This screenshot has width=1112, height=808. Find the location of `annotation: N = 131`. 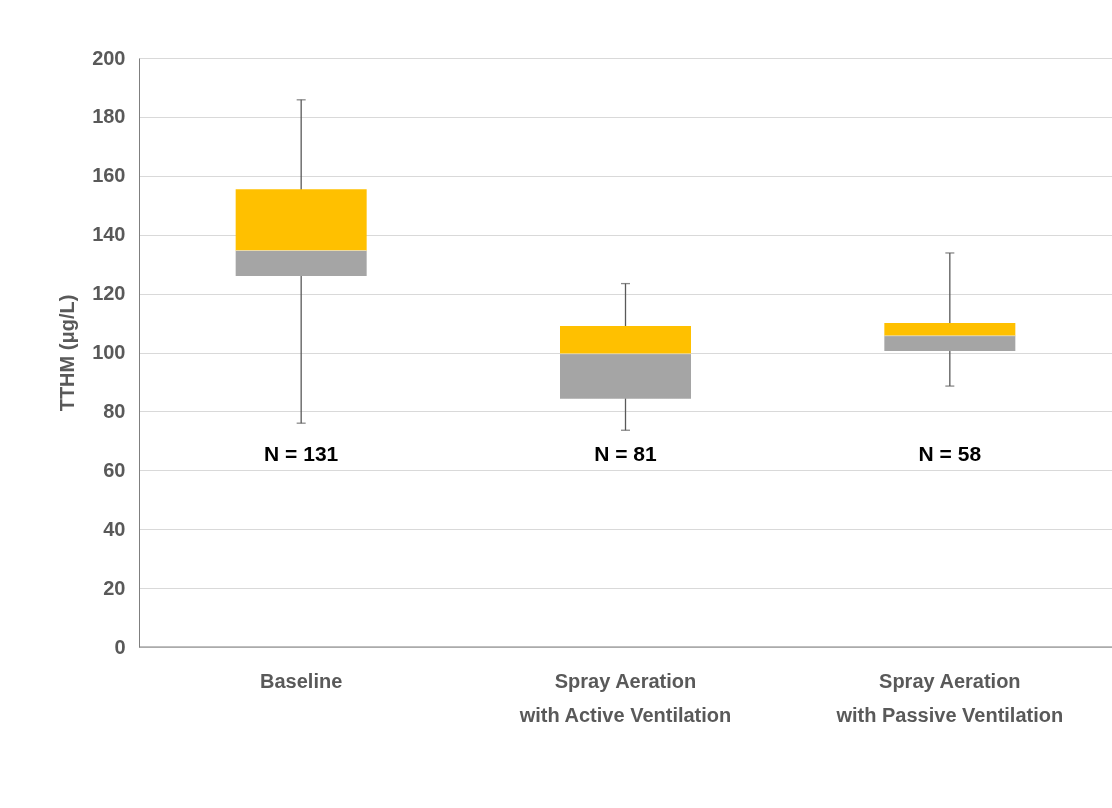

annotation: N = 131 is located at coordinates (301, 453).